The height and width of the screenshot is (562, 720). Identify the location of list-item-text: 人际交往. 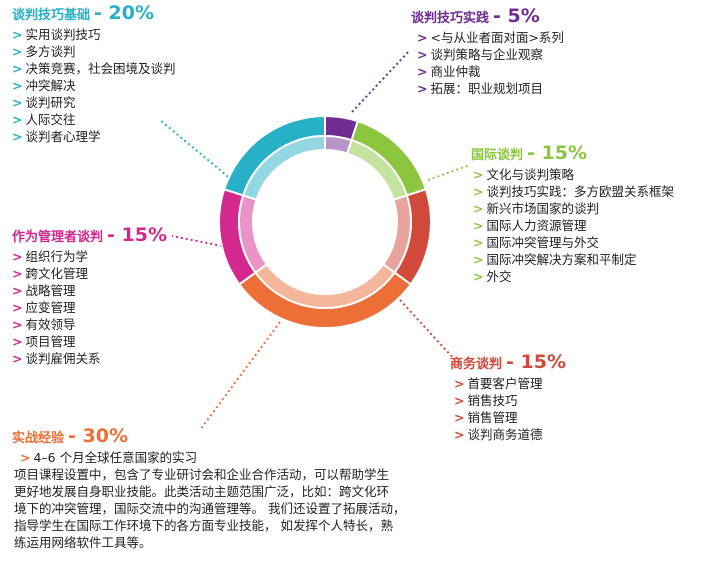
(50, 119).